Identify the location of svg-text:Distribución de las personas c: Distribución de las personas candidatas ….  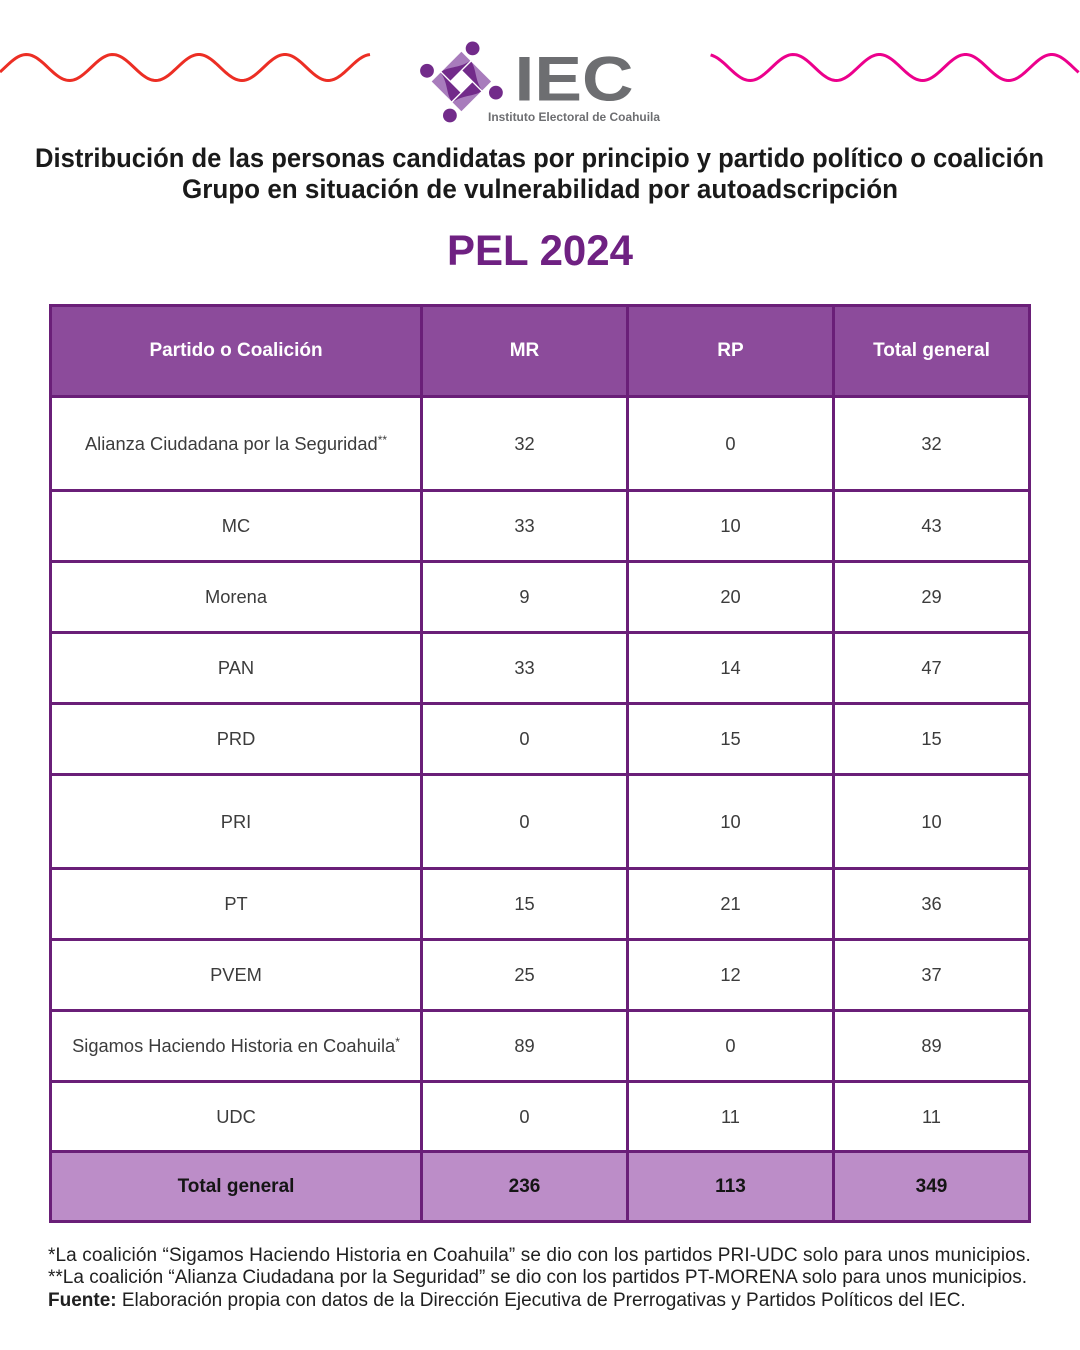
(539, 158).